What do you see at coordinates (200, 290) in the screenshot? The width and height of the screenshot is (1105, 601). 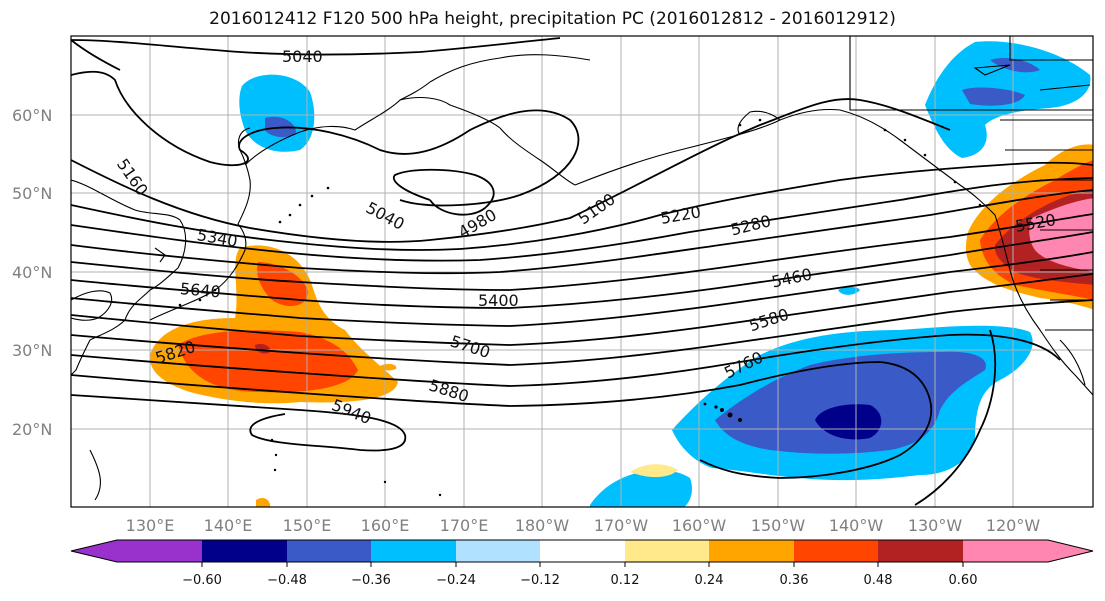 I see `contour-label: 5640` at bounding box center [200, 290].